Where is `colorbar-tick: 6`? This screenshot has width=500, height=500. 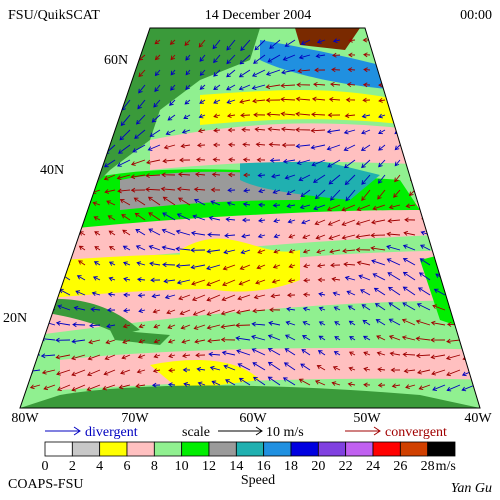
colorbar-tick: 6 is located at coordinates (127, 466).